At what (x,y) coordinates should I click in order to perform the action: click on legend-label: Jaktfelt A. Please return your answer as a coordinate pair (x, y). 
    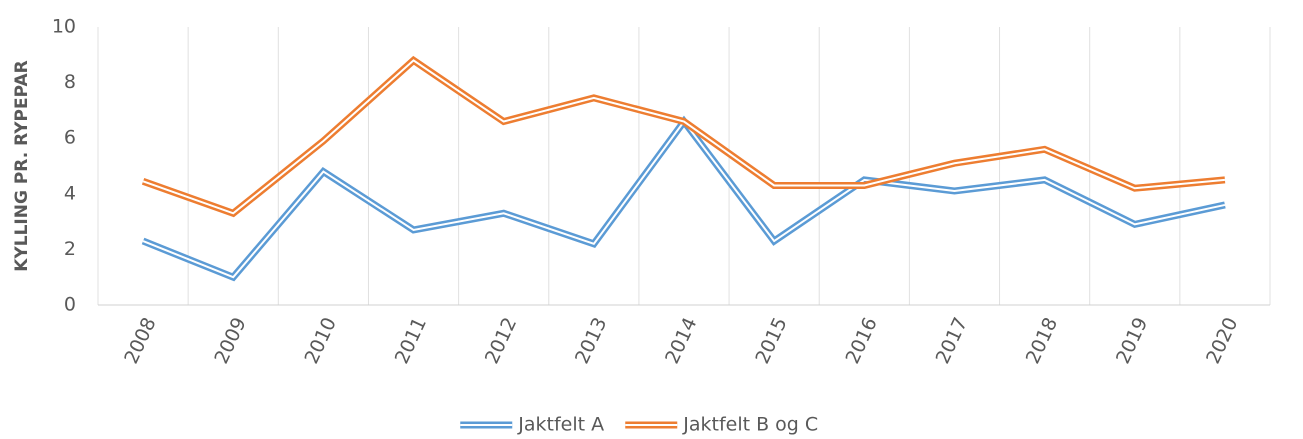
    Looking at the image, I should click on (560, 425).